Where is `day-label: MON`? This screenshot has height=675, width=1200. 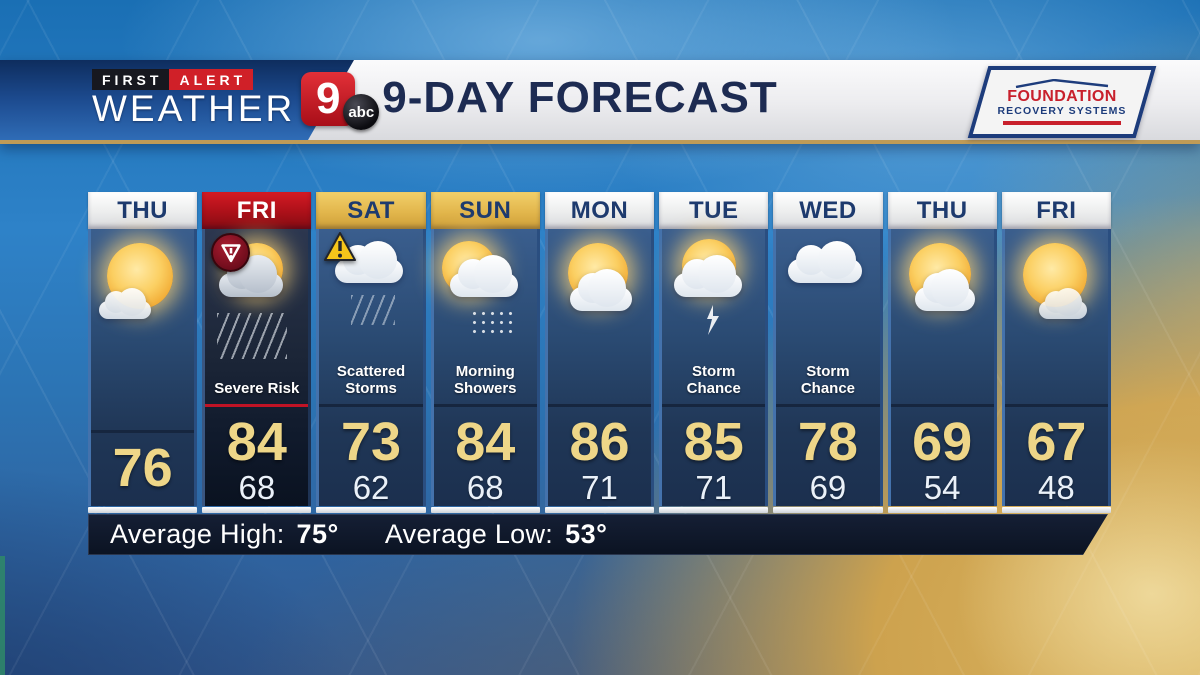
day-label: MON is located at coordinates (599, 210).